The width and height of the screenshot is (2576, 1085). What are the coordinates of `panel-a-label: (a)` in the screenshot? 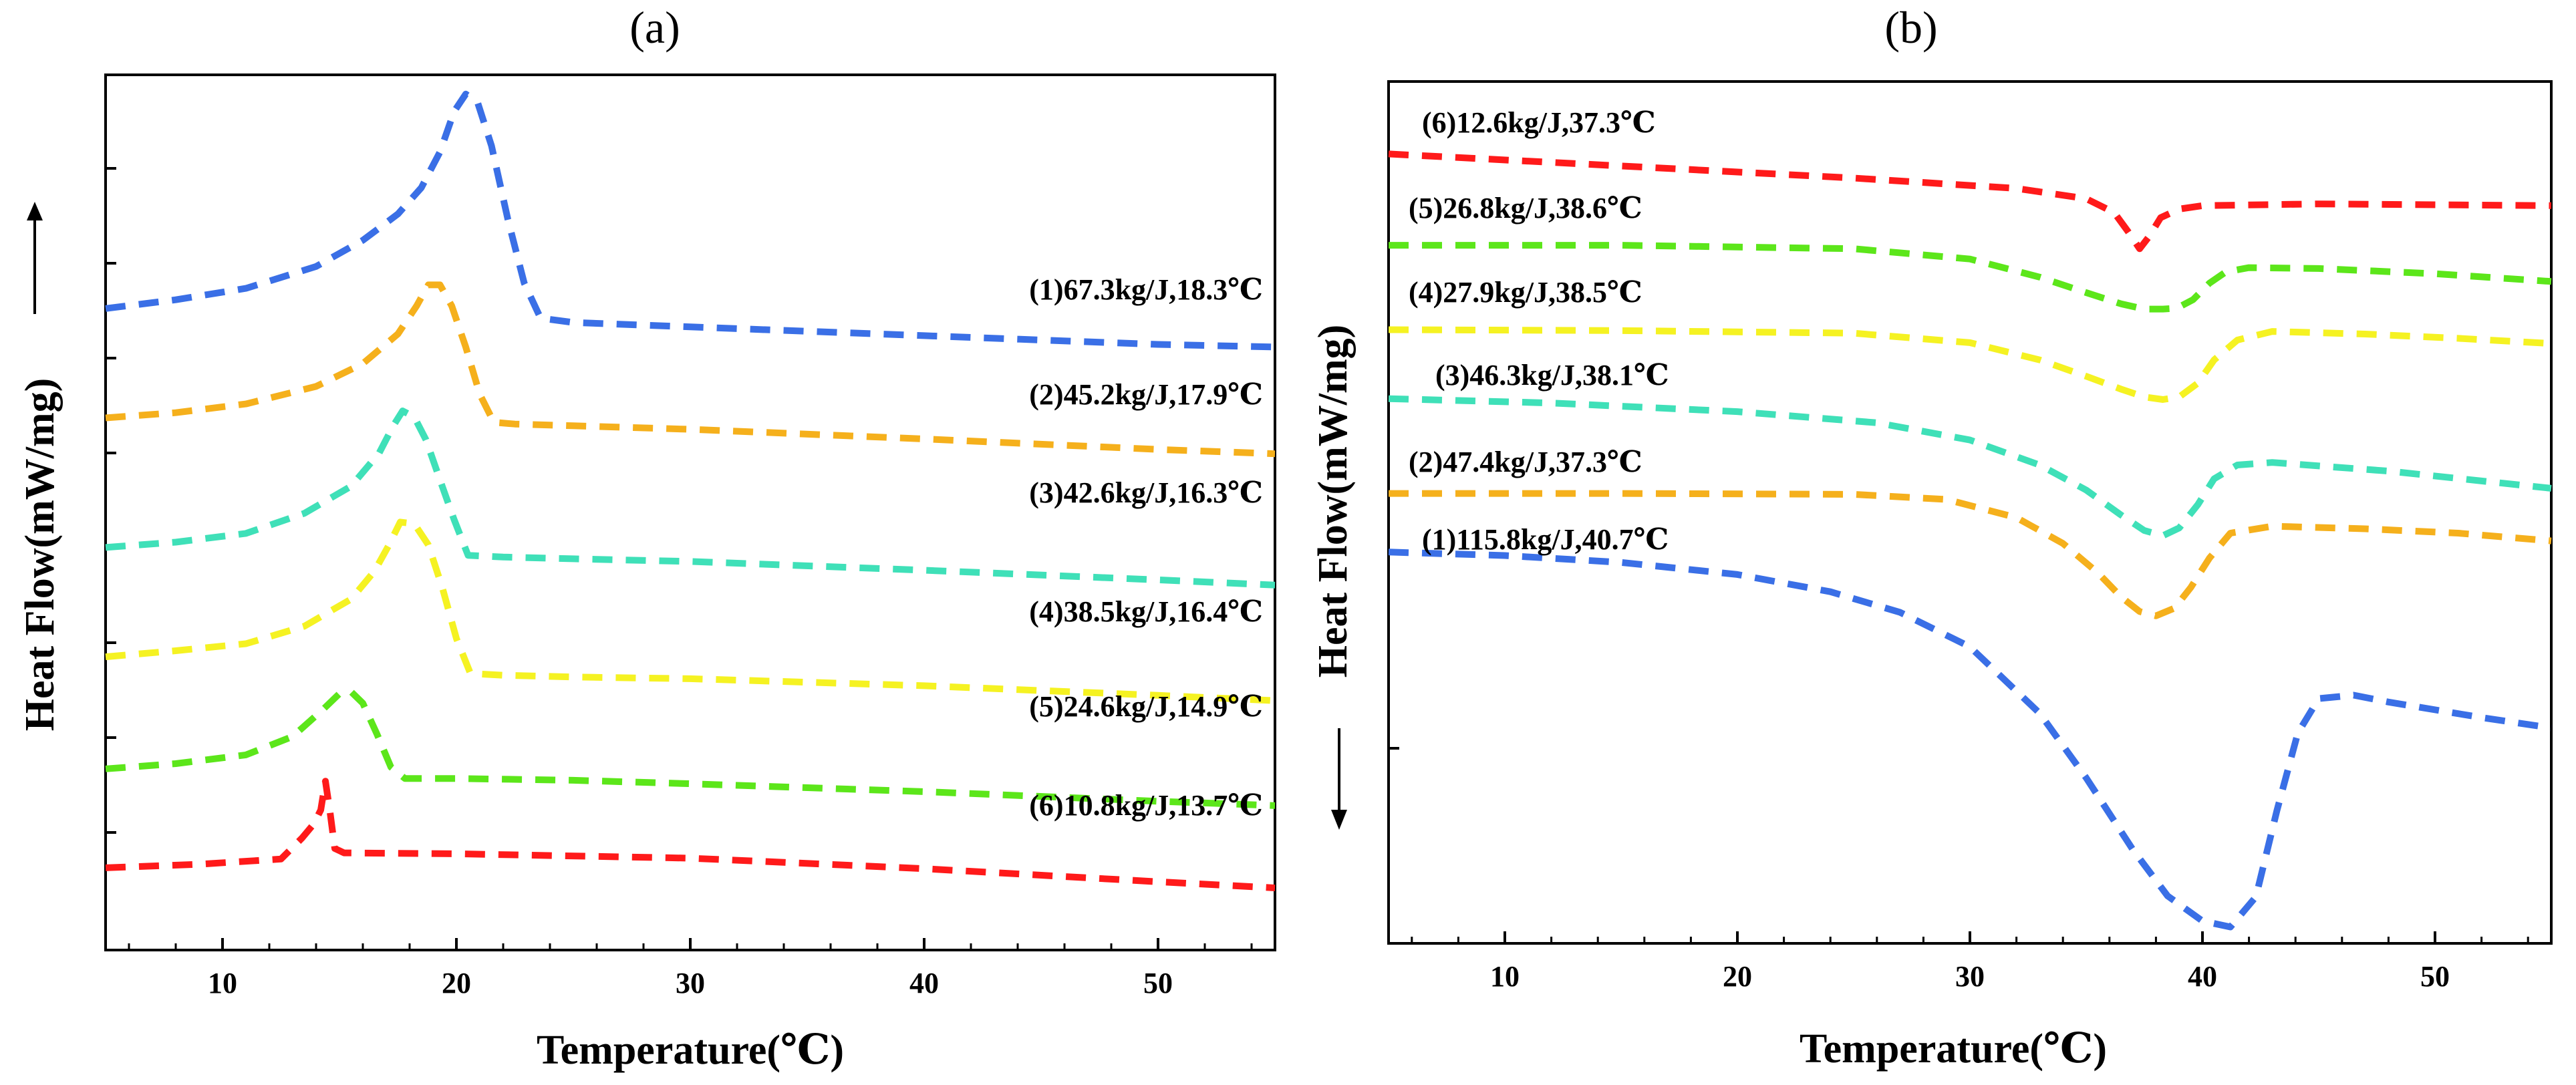 It's located at (654, 28).